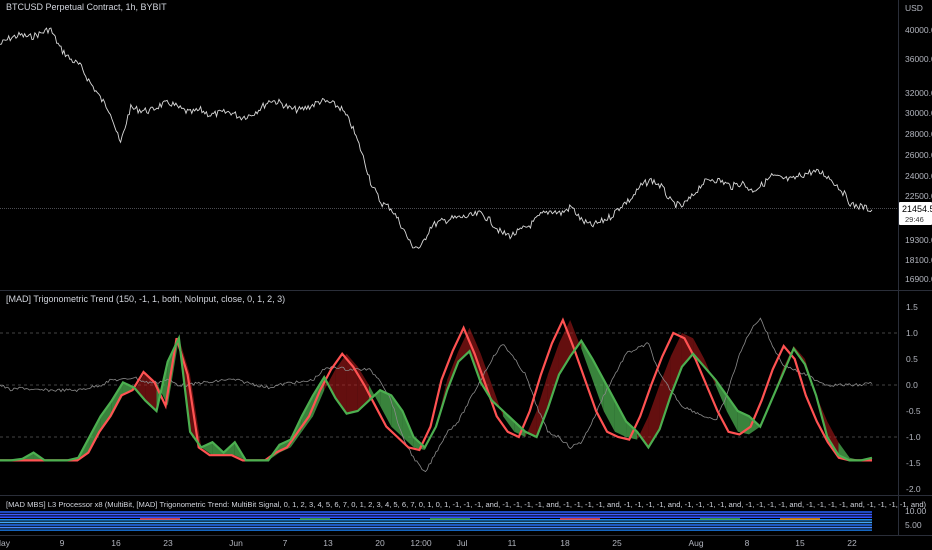 Image resolution: width=932 pixels, height=550 pixels. I want to click on time-tick-label: 25, so click(617, 543).